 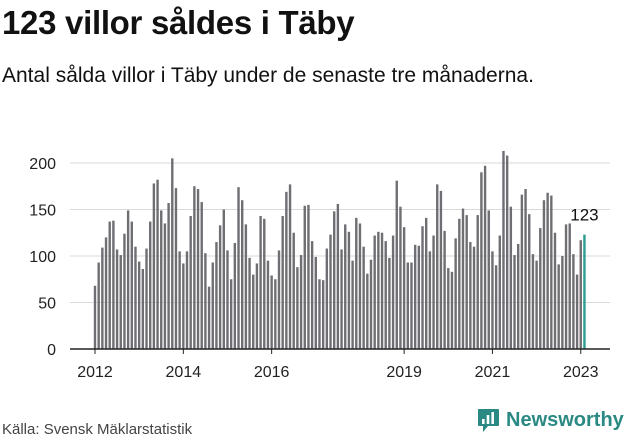 I want to click on y-tick-label: 0, so click(x=51, y=350).